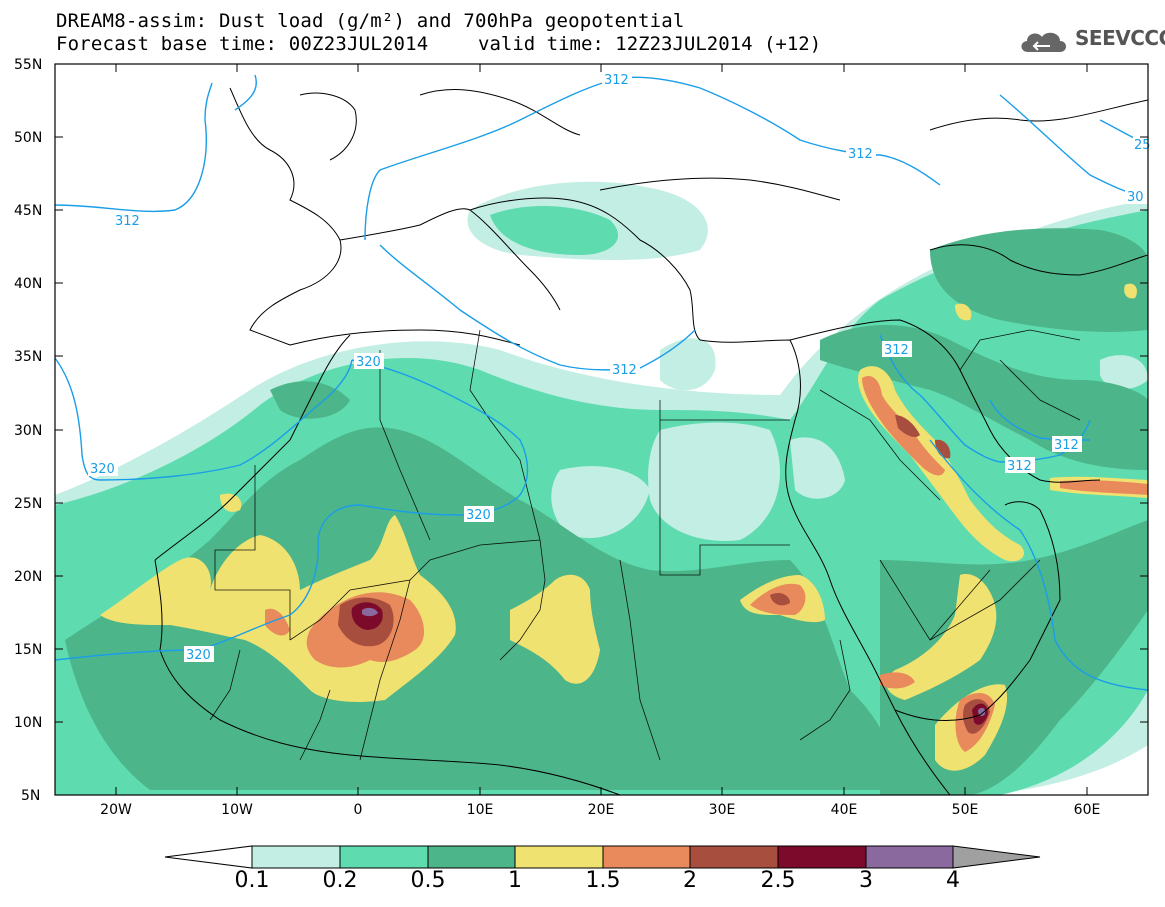 This screenshot has height=907, width=1165. What do you see at coordinates (690, 880) in the screenshot?
I see `colorbar-label: 2` at bounding box center [690, 880].